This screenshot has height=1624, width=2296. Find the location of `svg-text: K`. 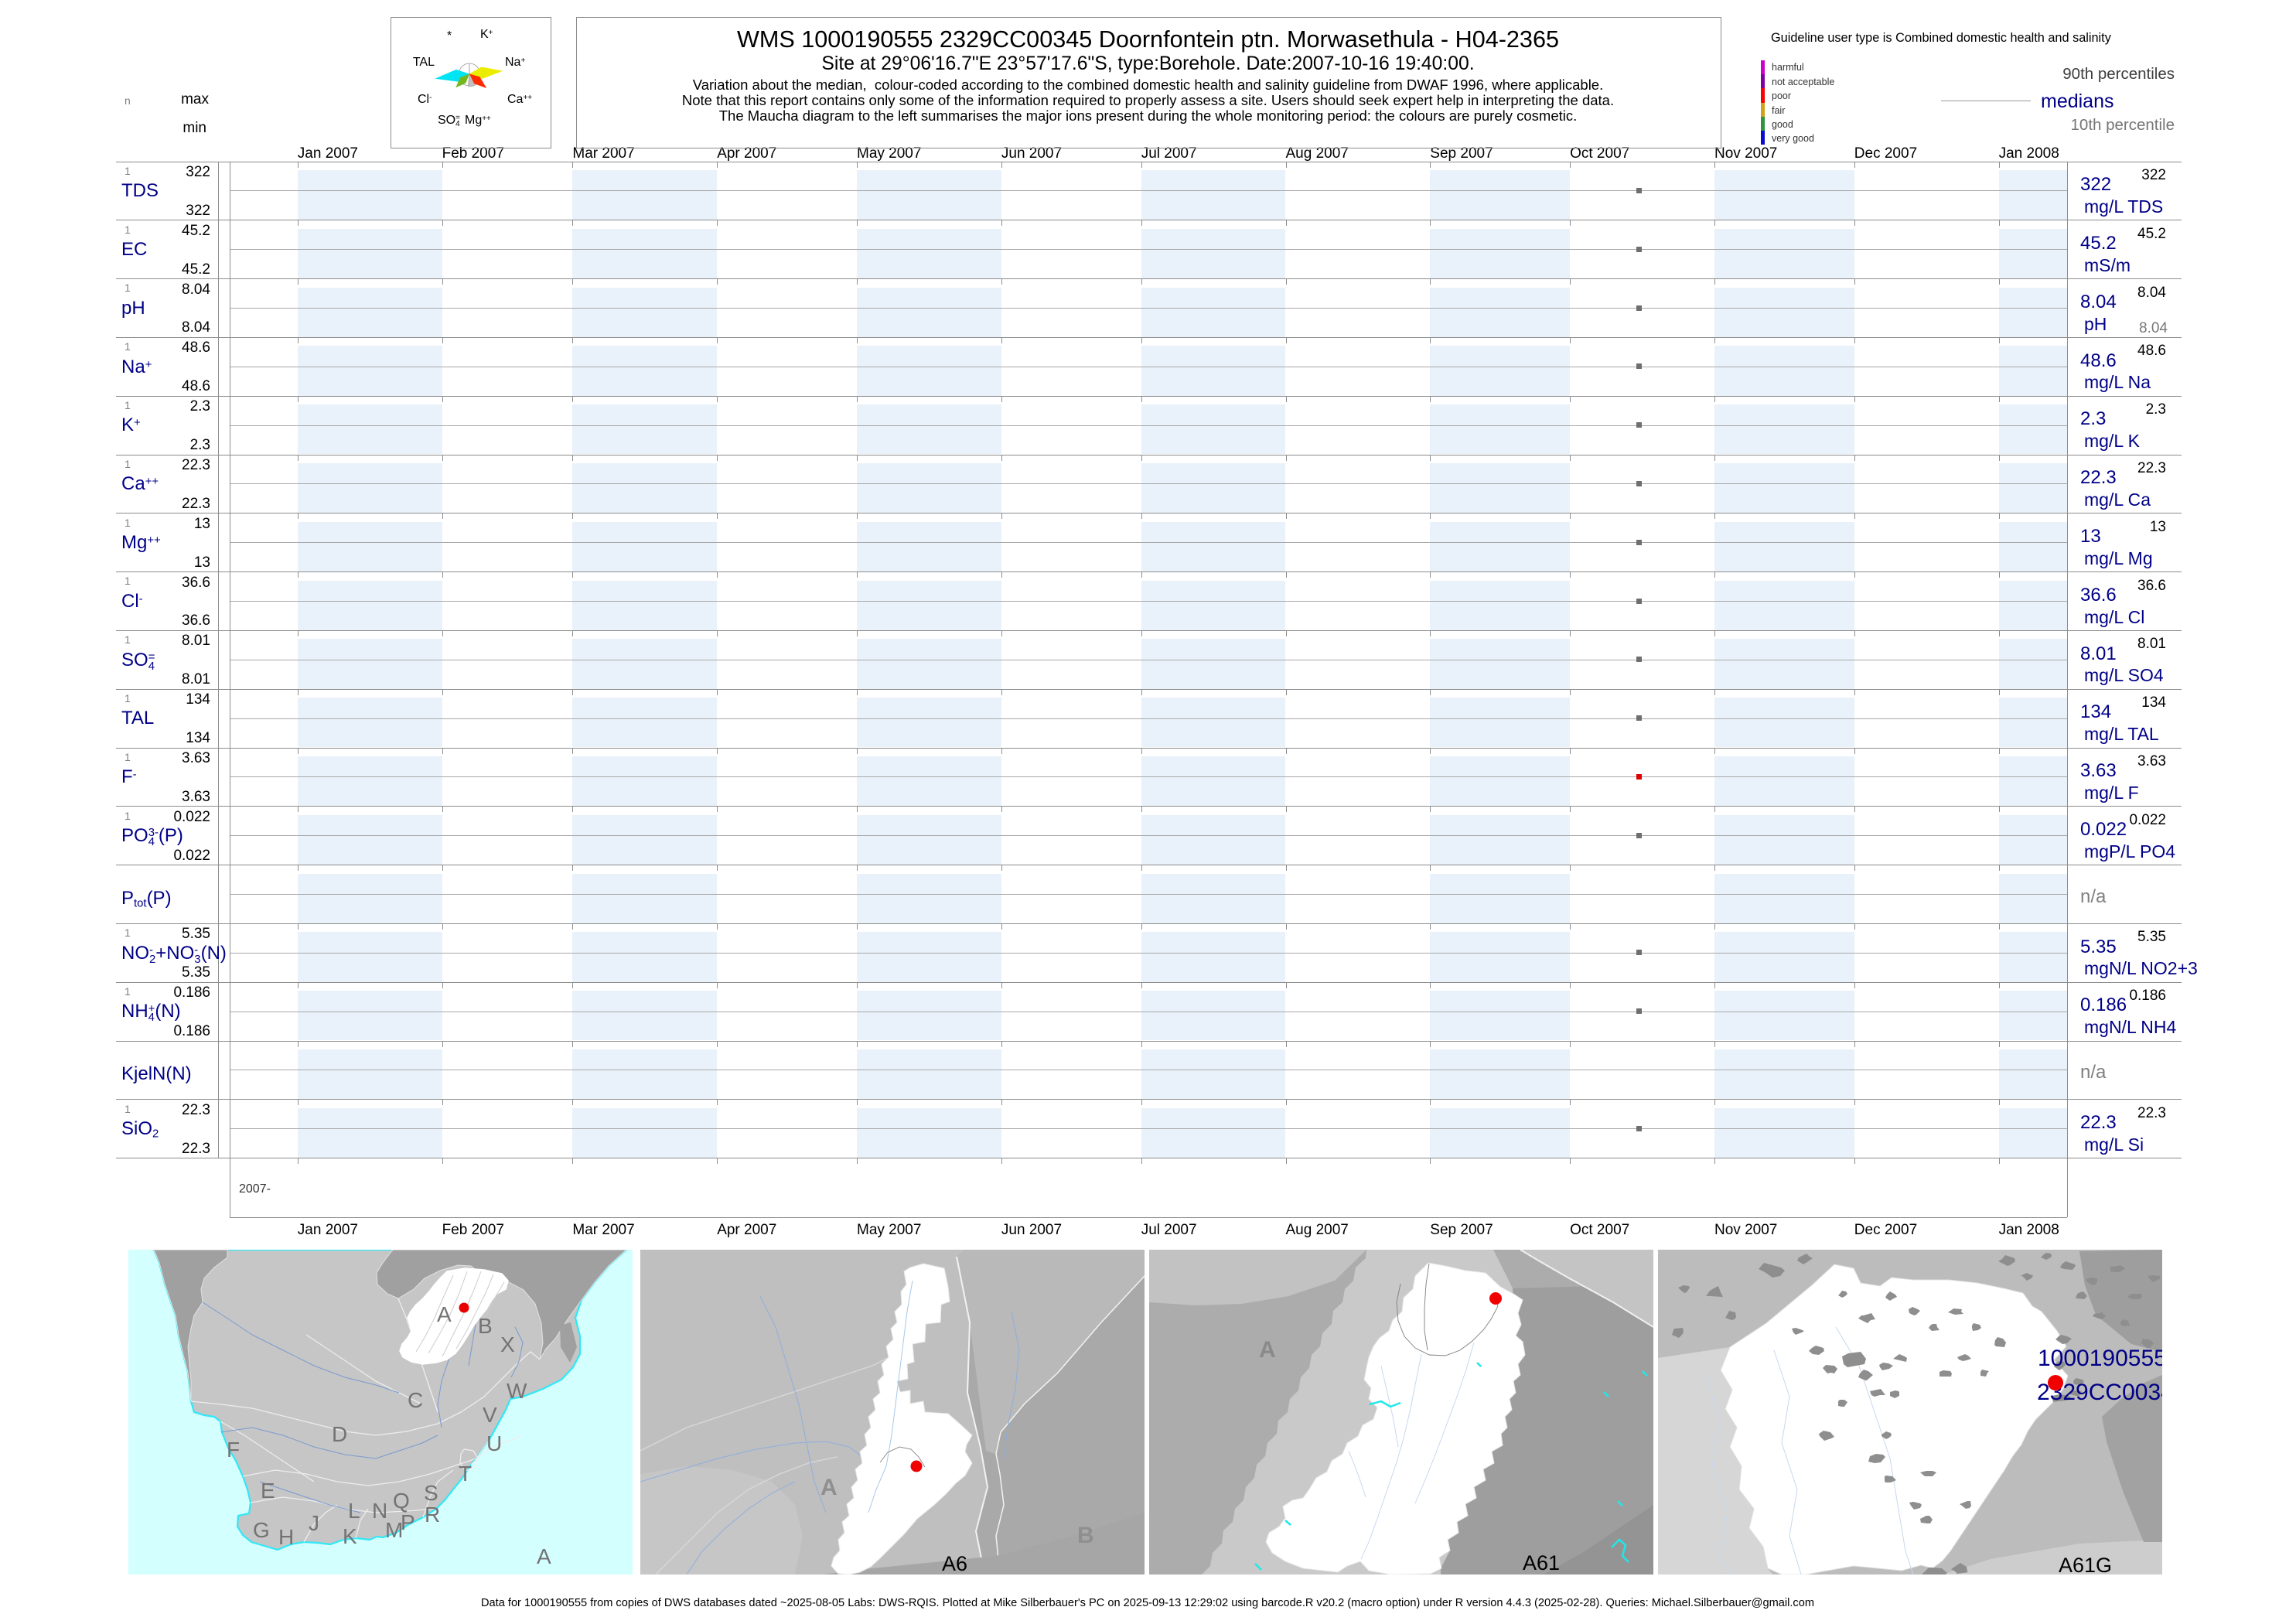

svg-text: K is located at coordinates (350, 1536).